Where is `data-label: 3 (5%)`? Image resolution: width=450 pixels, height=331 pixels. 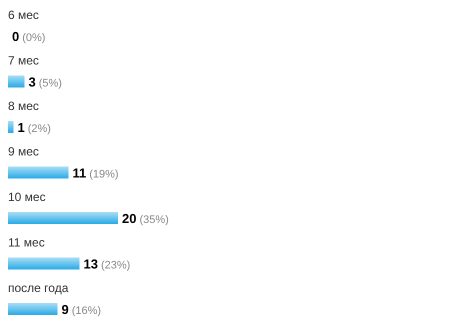
data-label: 3 (5%) is located at coordinates (45, 82).